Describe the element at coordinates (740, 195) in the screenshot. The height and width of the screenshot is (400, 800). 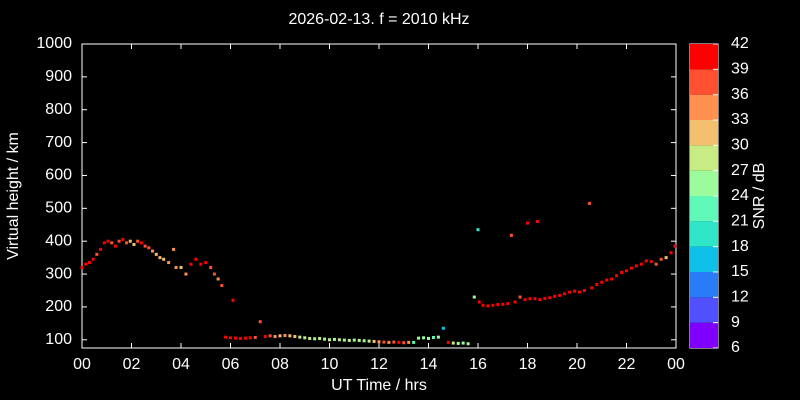
I see `colorbar-tick-label: 24` at that location.